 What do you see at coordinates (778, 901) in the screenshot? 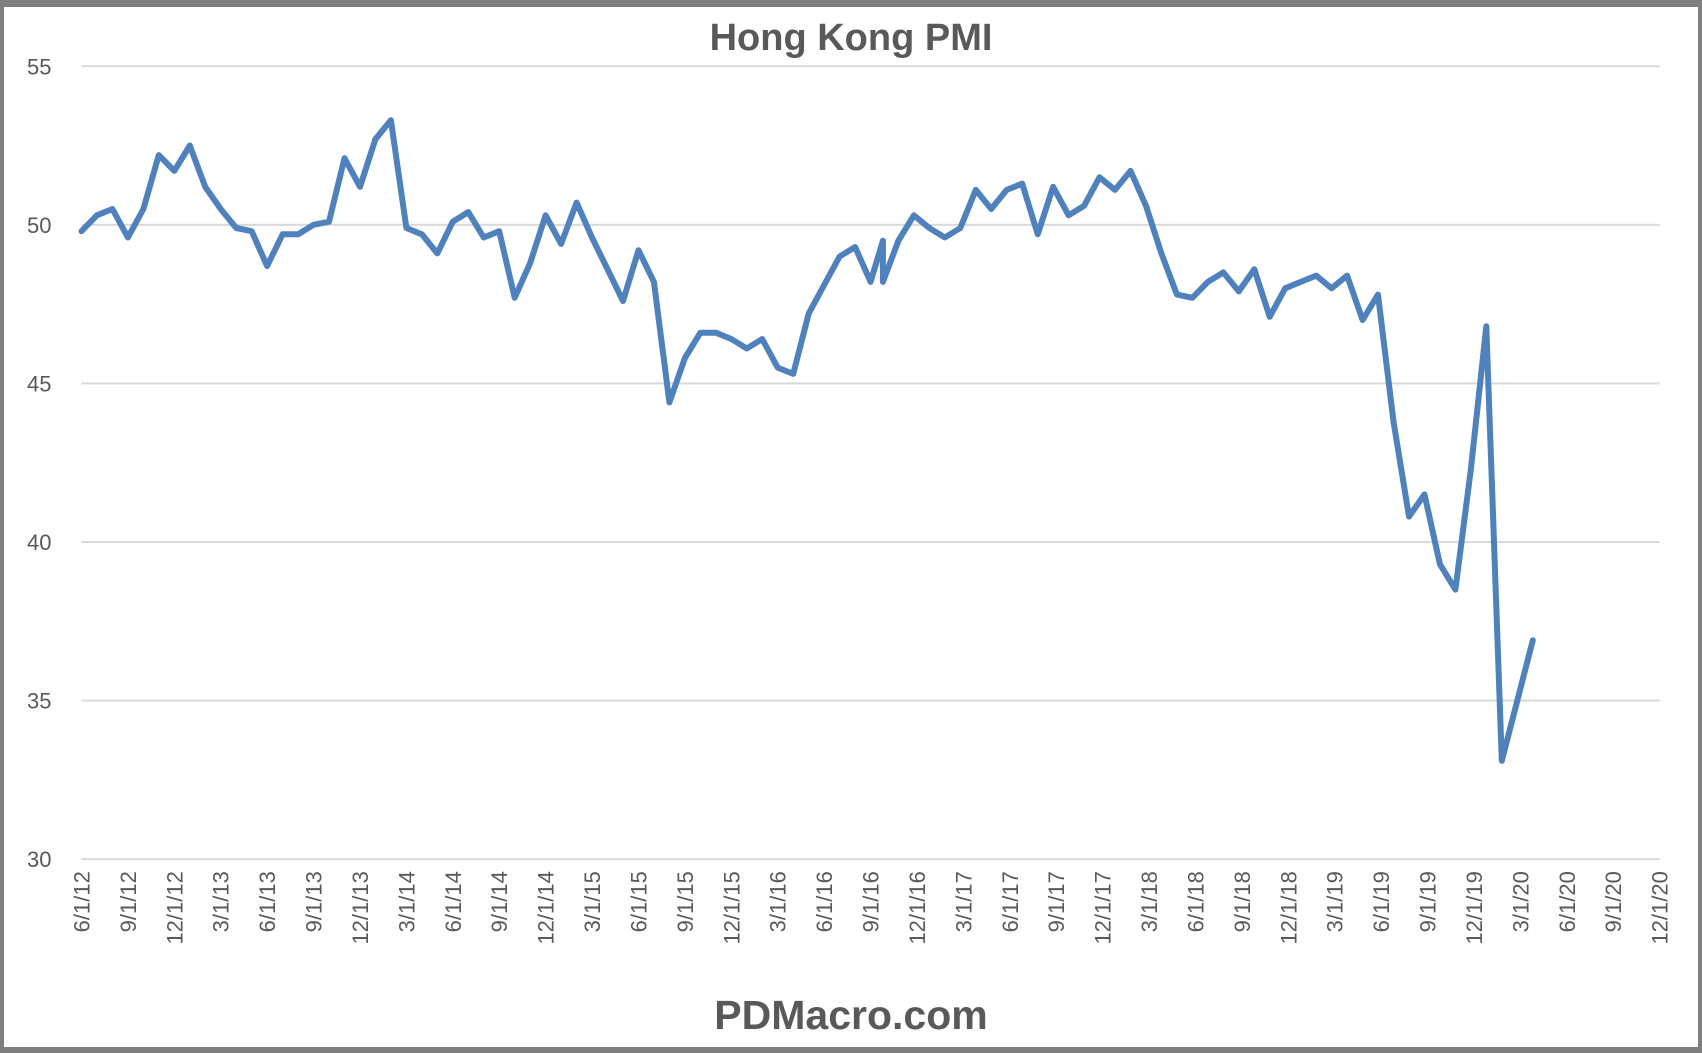
I see `x-tick-label: 3/1/16` at bounding box center [778, 901].